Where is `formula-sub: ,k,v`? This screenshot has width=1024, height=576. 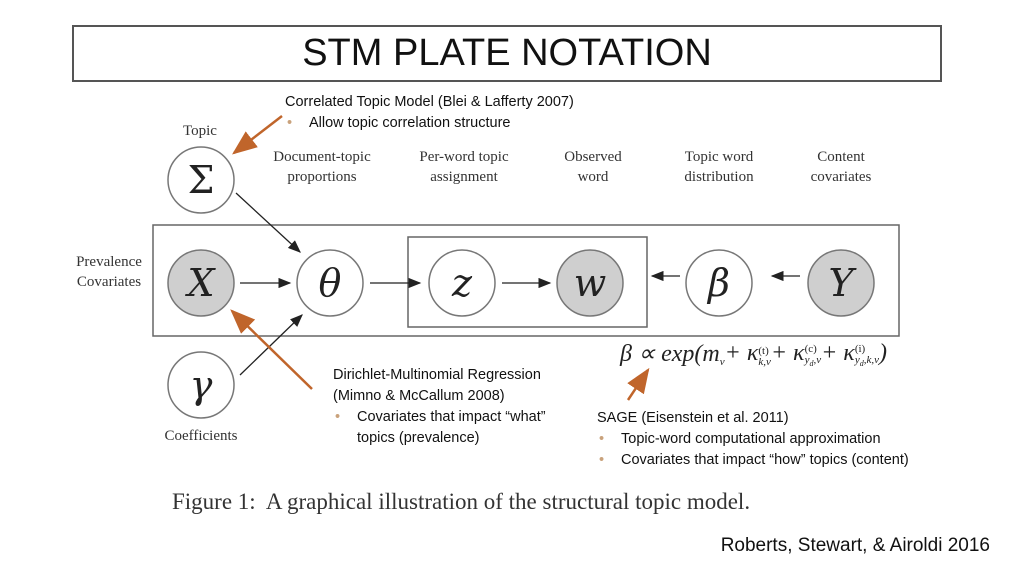 formula-sub: ,k,v is located at coordinates (871, 360).